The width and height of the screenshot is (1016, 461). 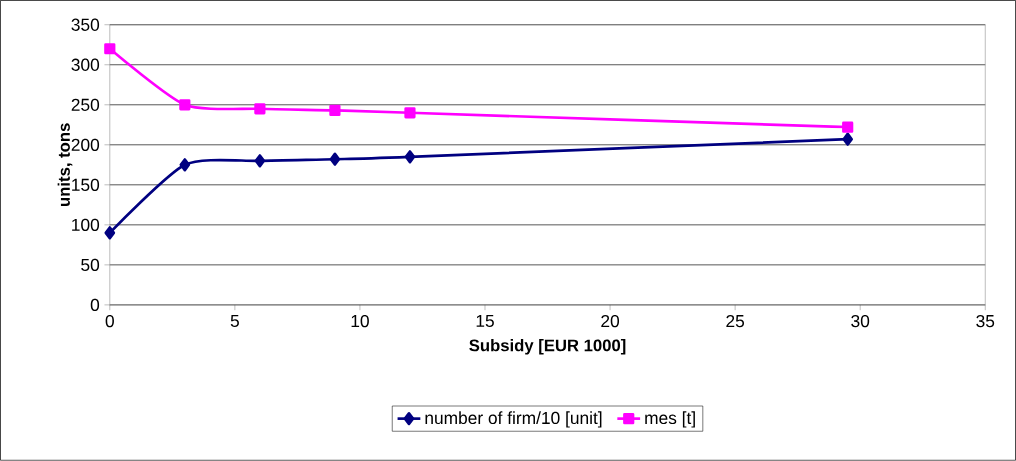 What do you see at coordinates (85, 65) in the screenshot?
I see `y-tick-label: 300` at bounding box center [85, 65].